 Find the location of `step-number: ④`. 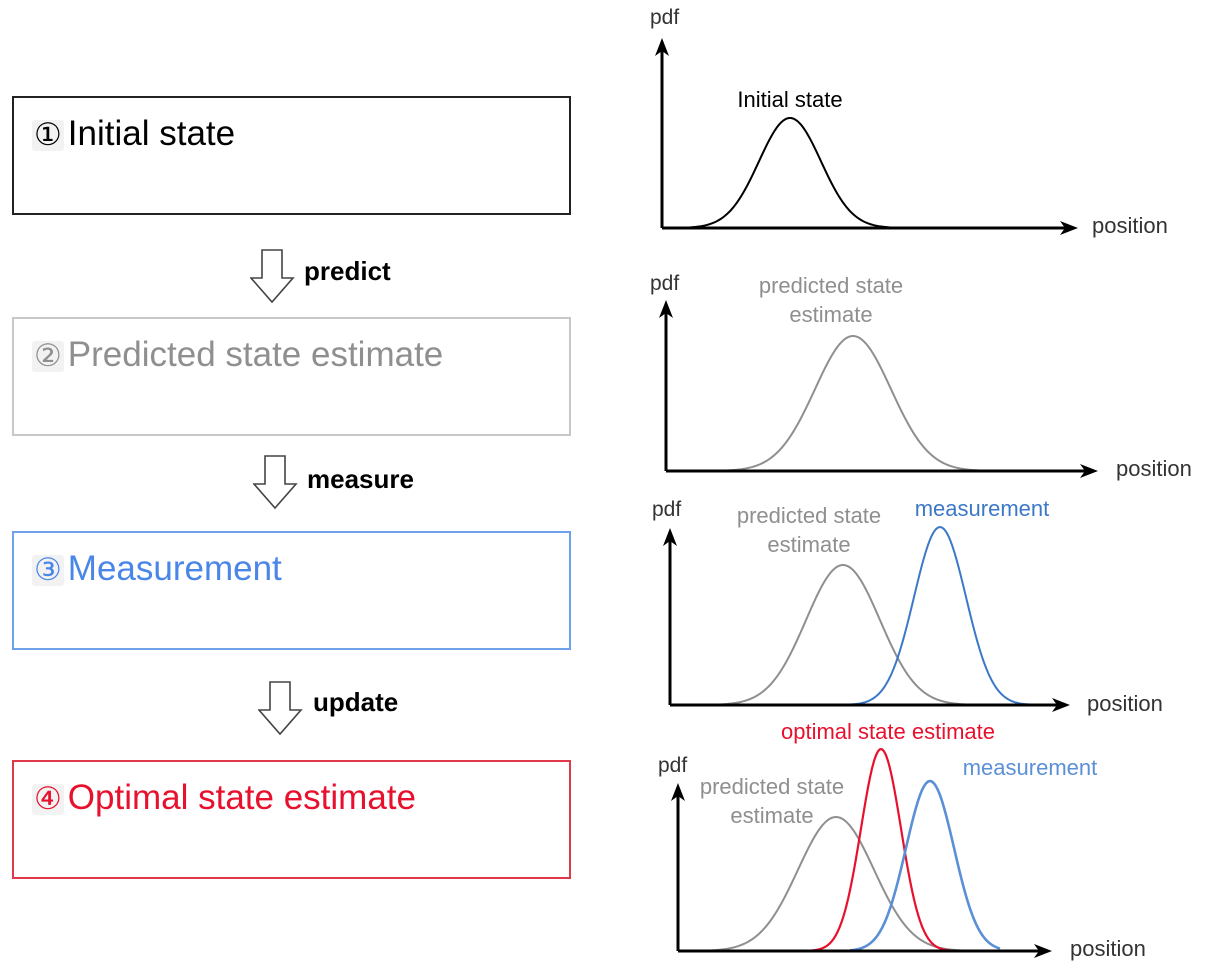

step-number: ④ is located at coordinates (48, 799).